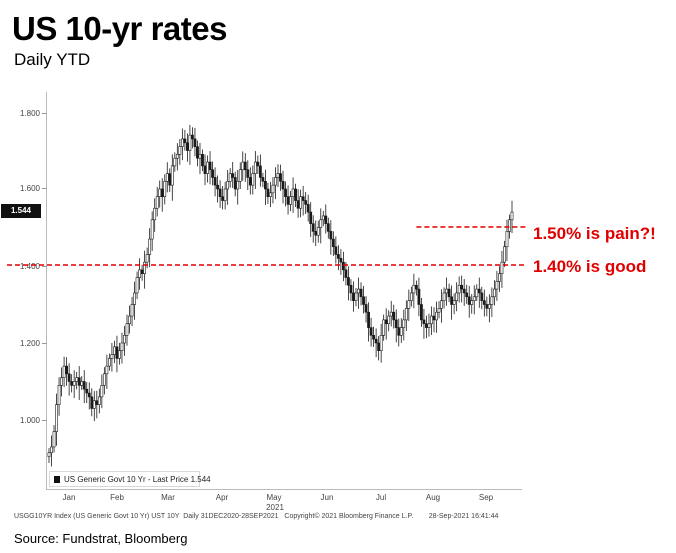  What do you see at coordinates (46, 291) in the screenshot?
I see `y-axis-line` at bounding box center [46, 291].